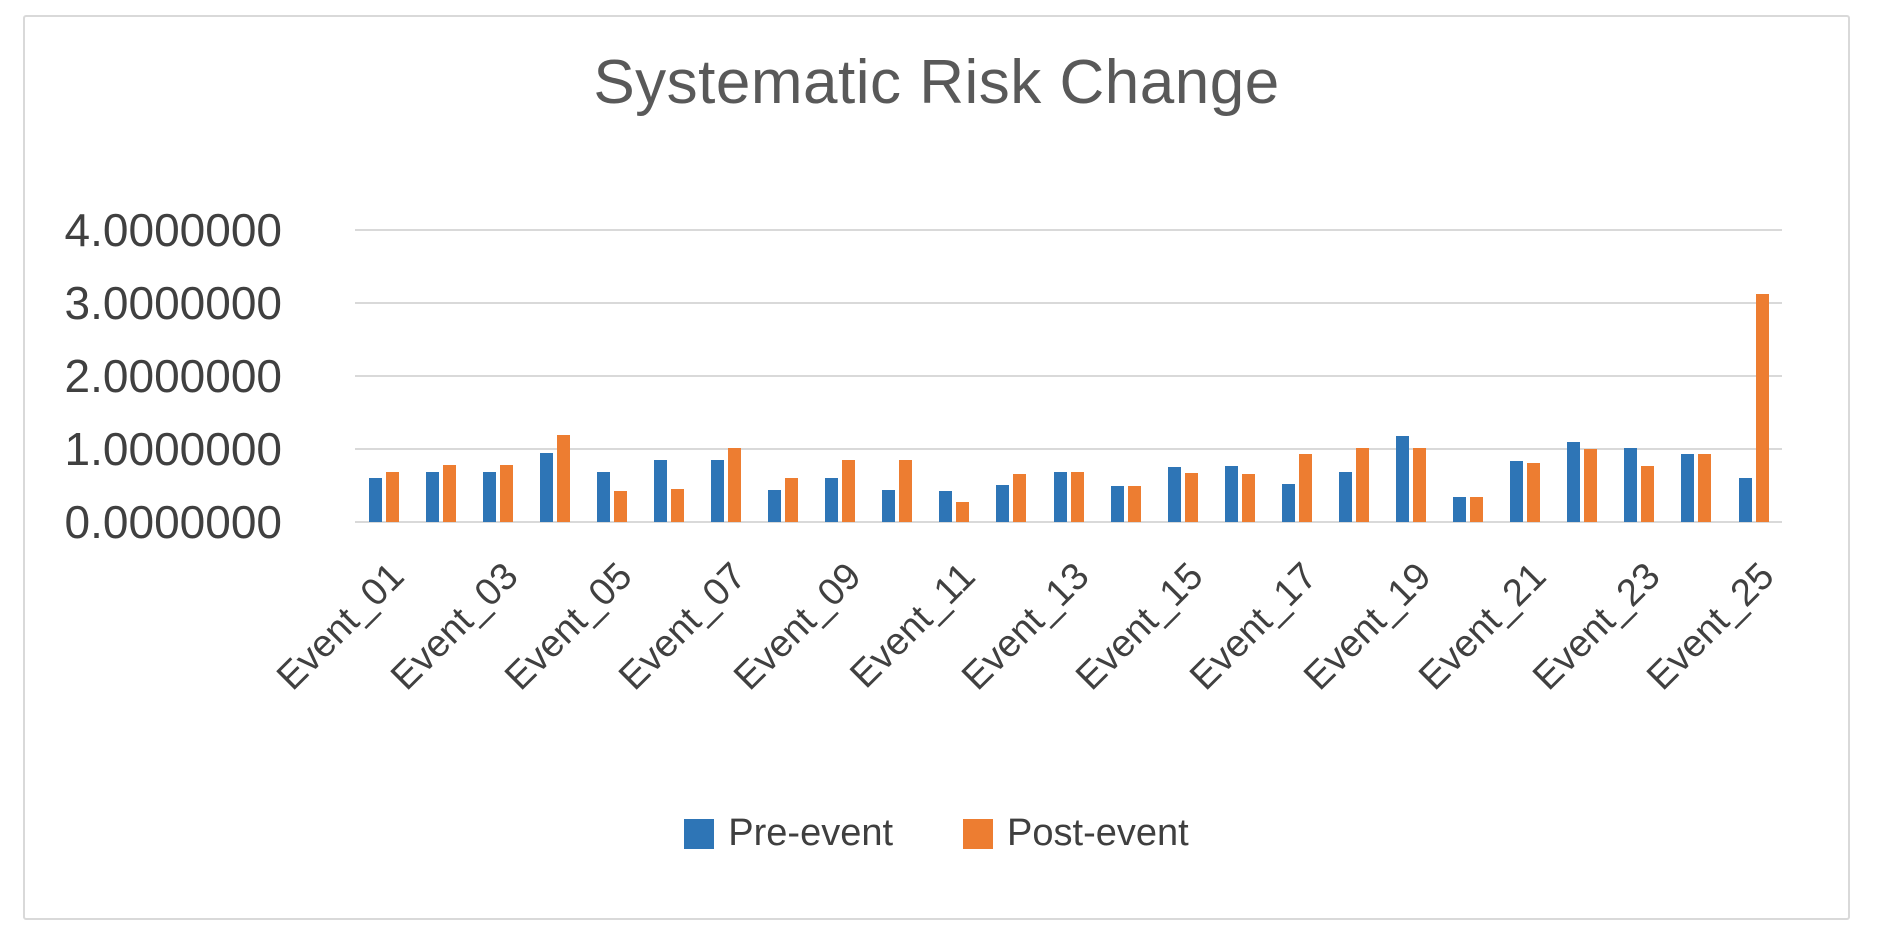 This screenshot has height=944, width=1881. What do you see at coordinates (1098, 833) in the screenshot?
I see `legend-label-post-event: Post-event` at bounding box center [1098, 833].